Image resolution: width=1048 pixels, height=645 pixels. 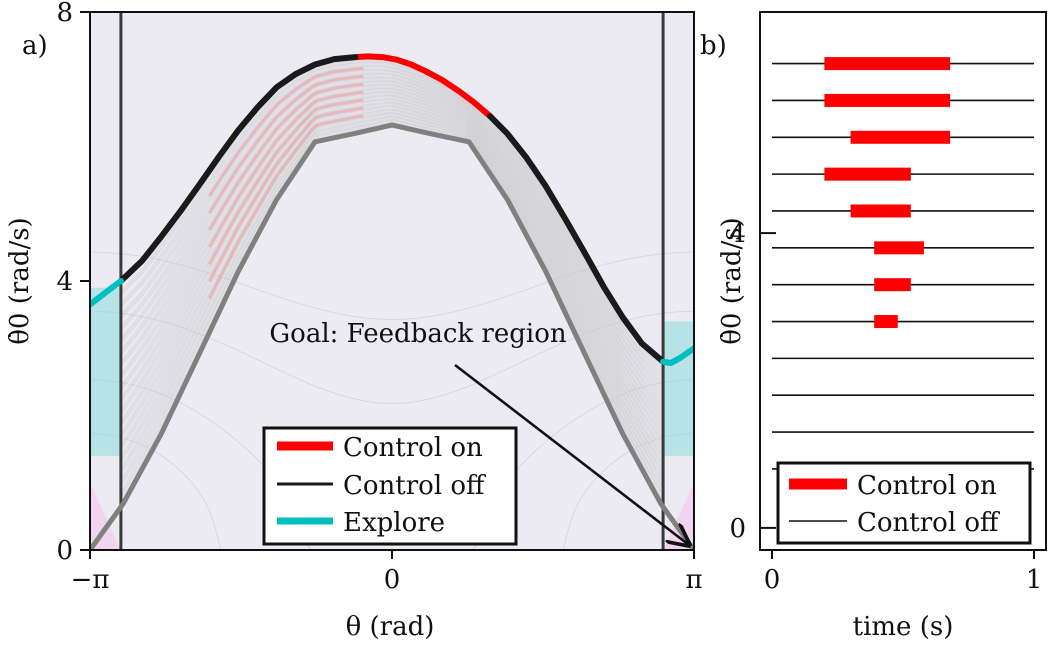 I want to click on plot-b-xlabel: time (s), so click(x=903, y=627).